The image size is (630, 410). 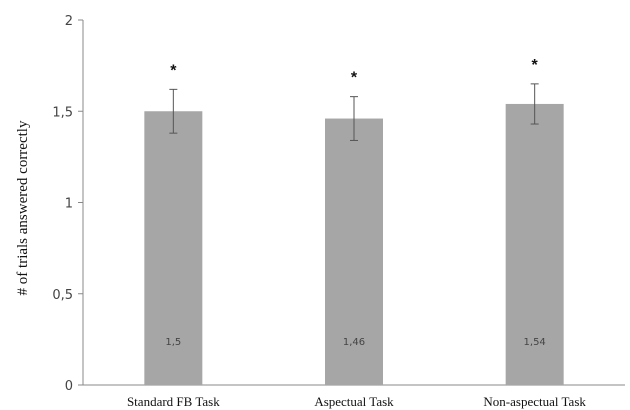 I want to click on y-tick-label: 1, so click(x=69, y=204).